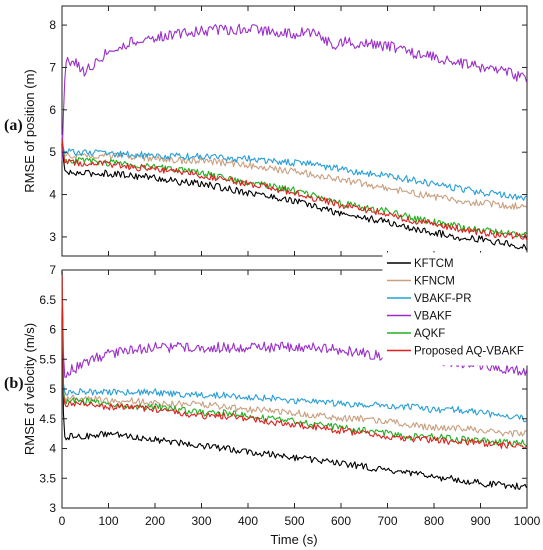  What do you see at coordinates (294, 521) in the screenshot?
I see `x-tick-label: 500` at bounding box center [294, 521].